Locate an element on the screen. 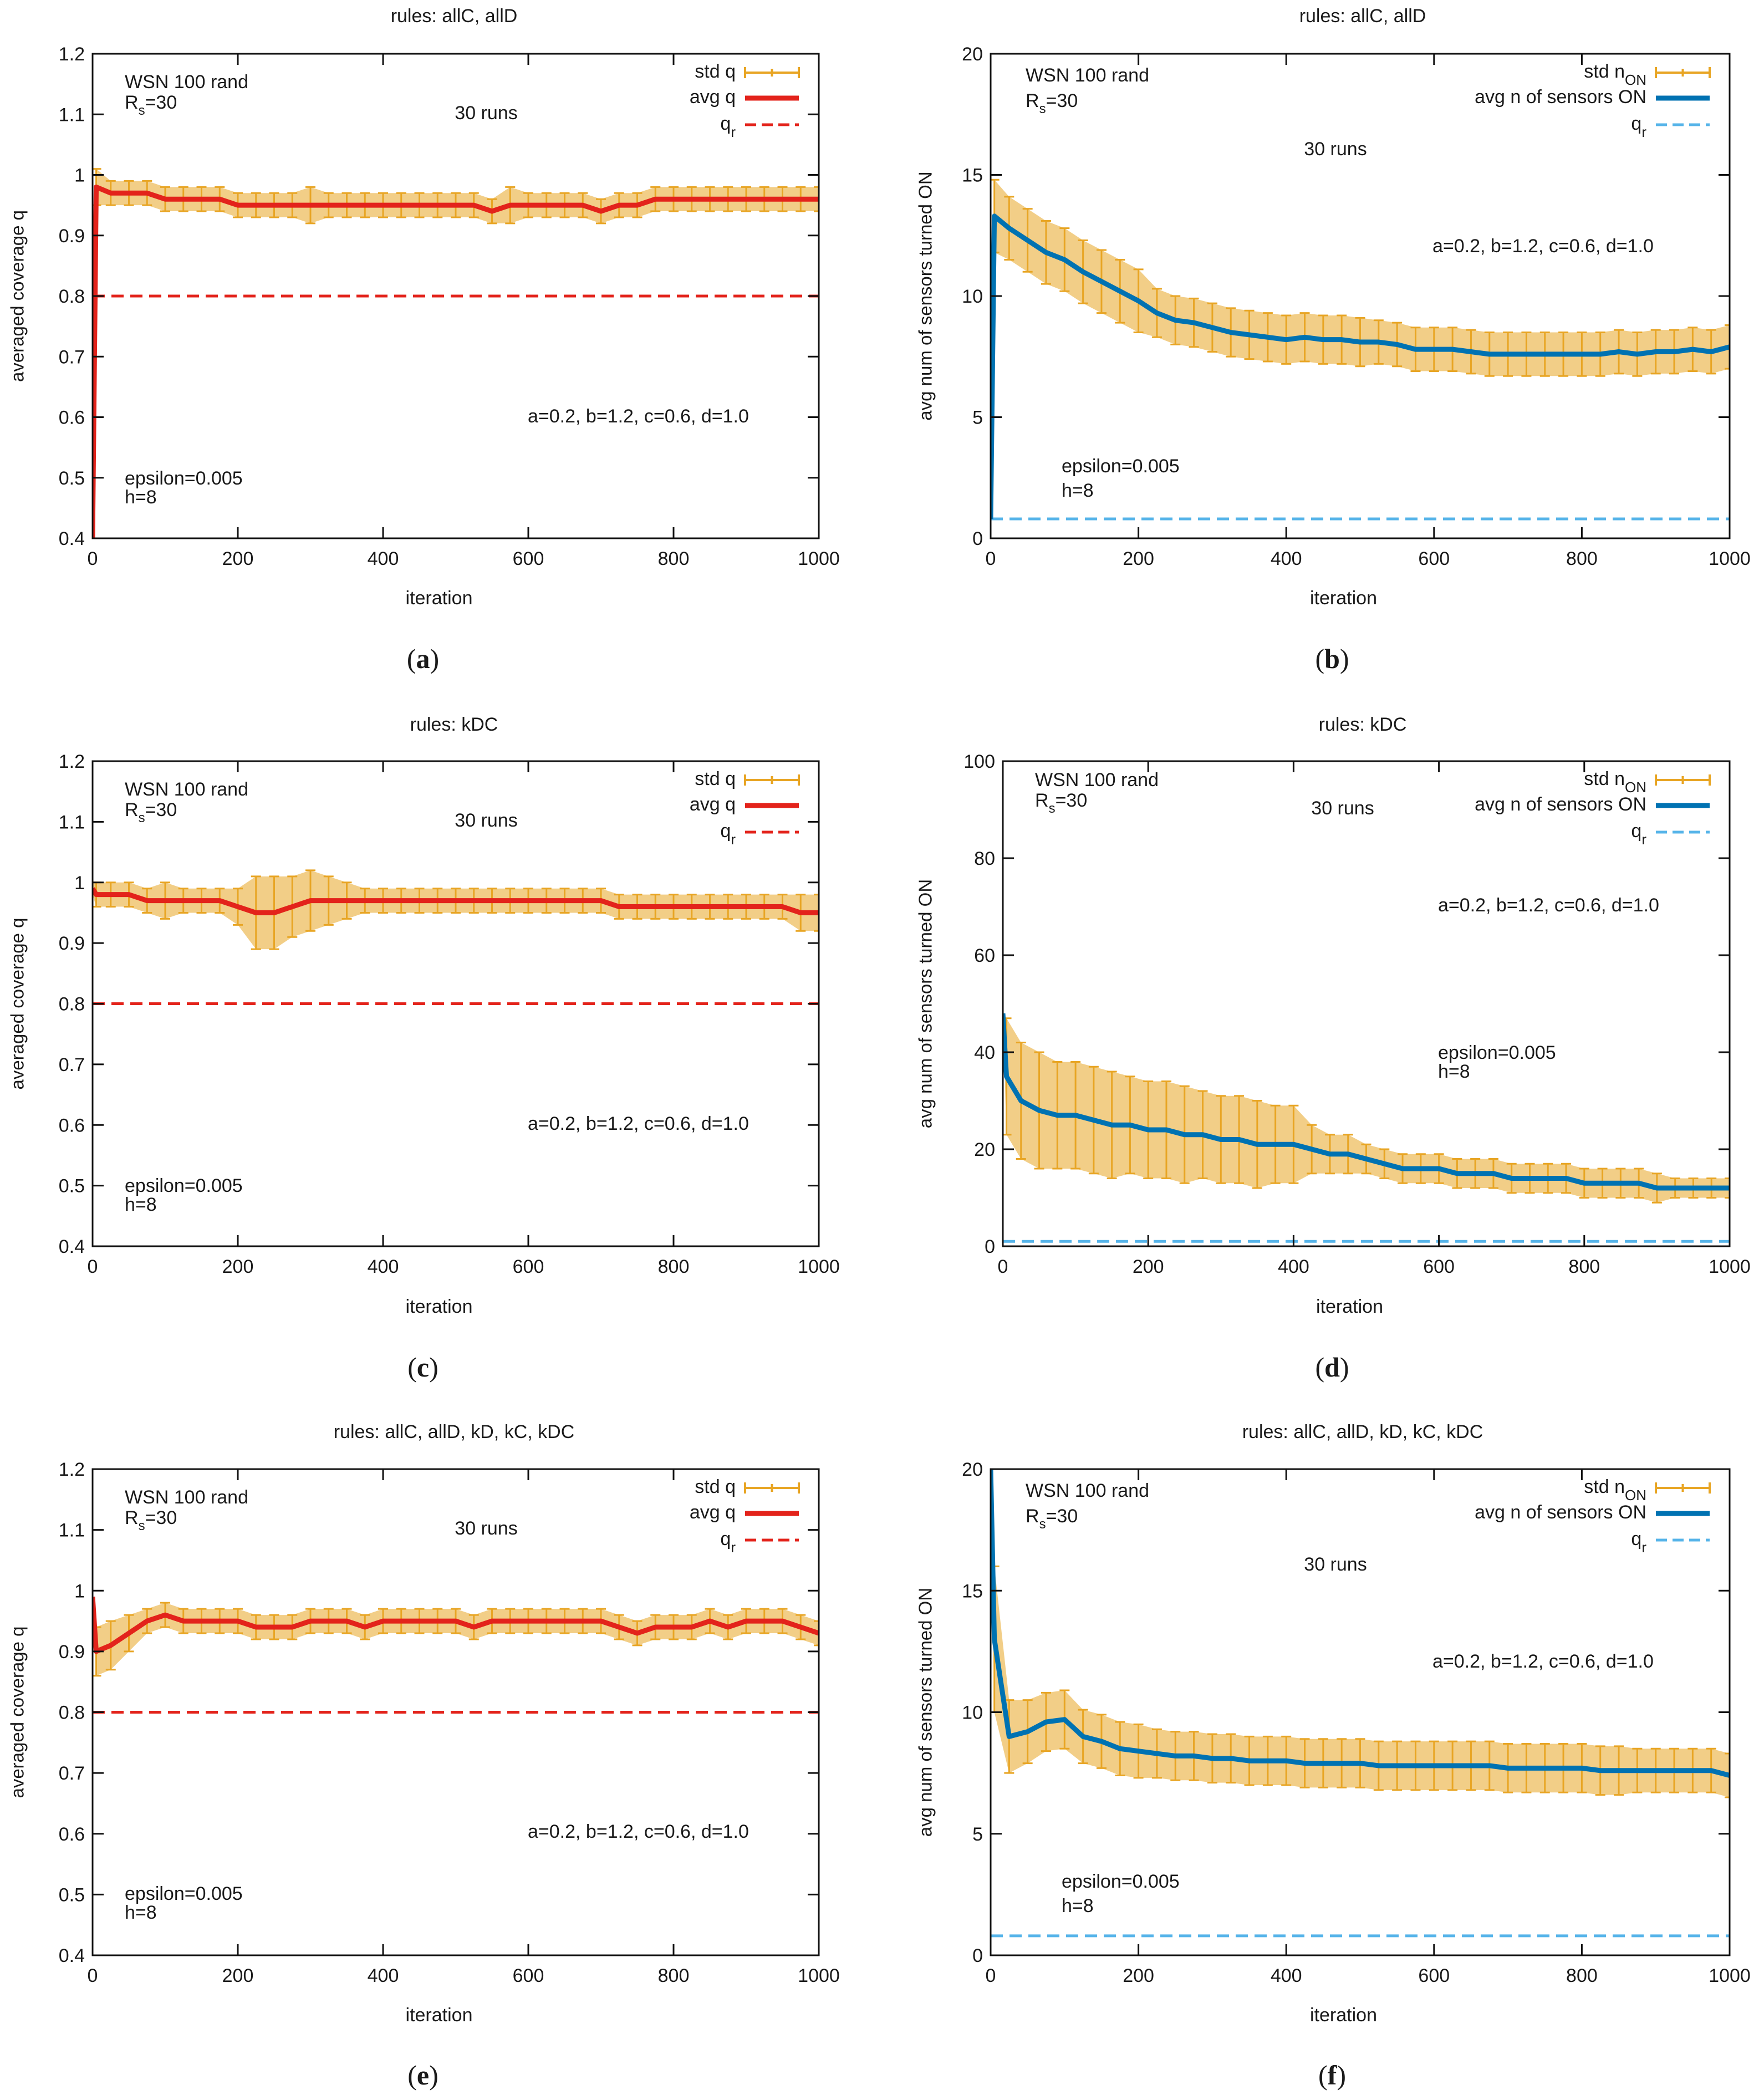 The width and height of the screenshot is (1759, 2100). y-tick-label: 0.8 is located at coordinates (72, 296).